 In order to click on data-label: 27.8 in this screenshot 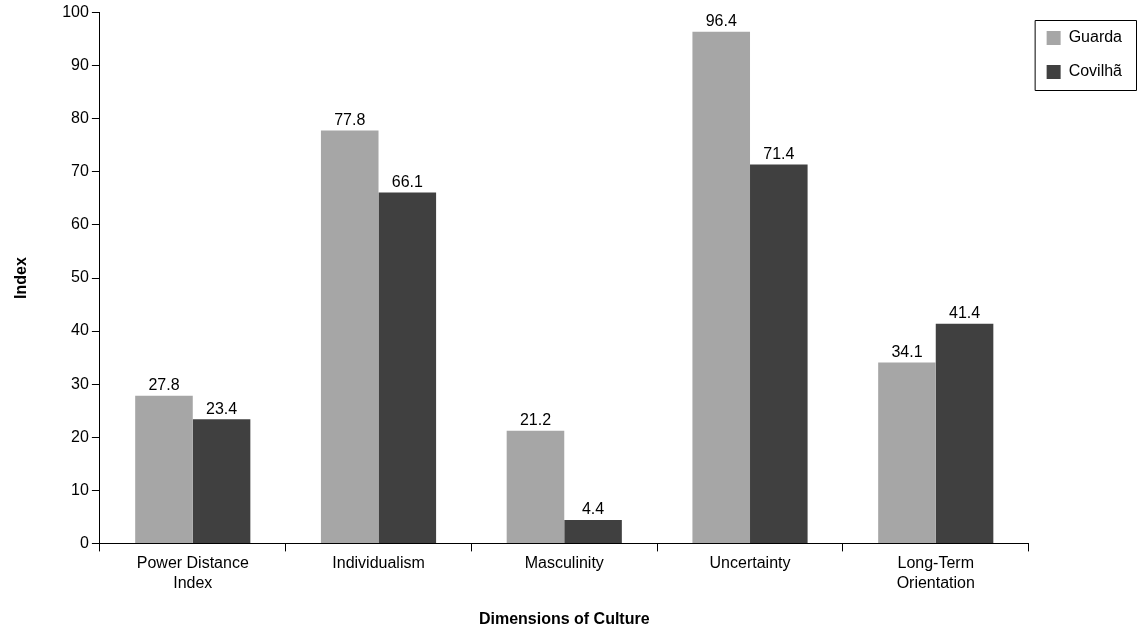, I will do `click(164, 385)`.